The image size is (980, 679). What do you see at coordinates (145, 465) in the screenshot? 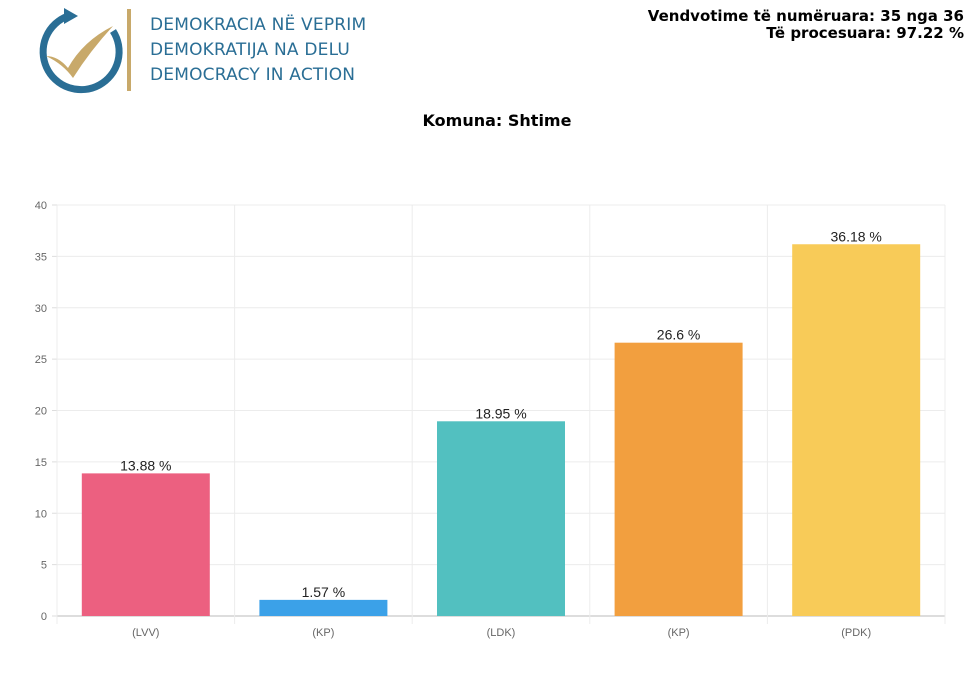
I see `data-label: 13.88 %` at bounding box center [145, 465].